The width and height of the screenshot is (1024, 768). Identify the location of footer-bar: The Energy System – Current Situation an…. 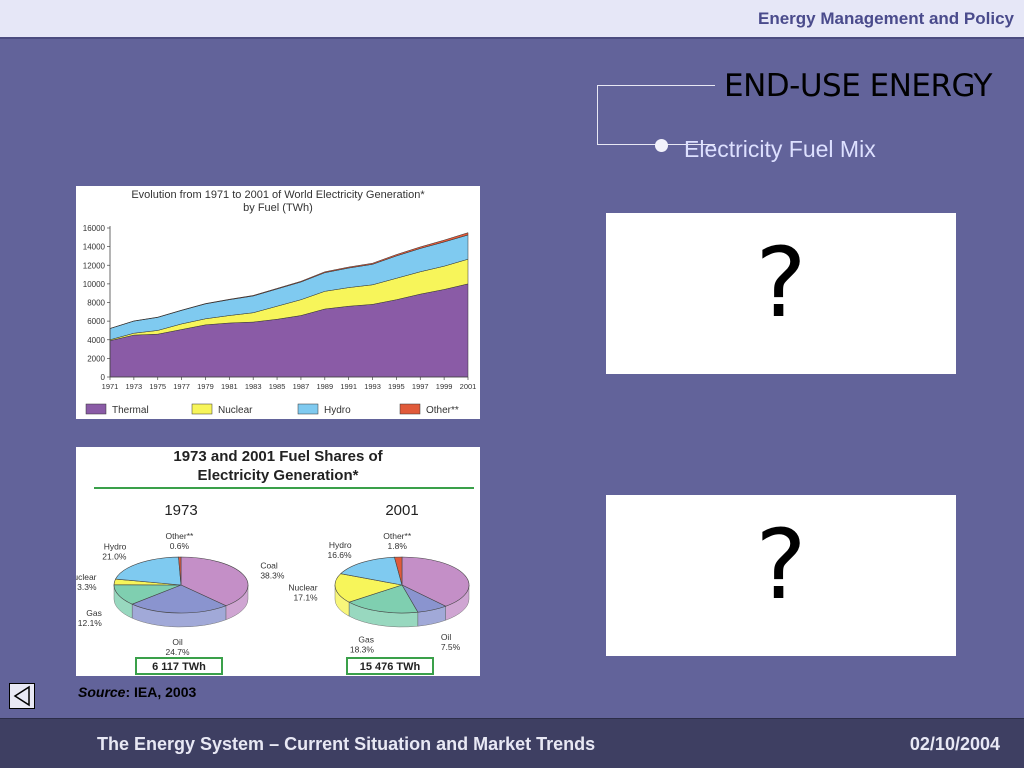
(512, 743).